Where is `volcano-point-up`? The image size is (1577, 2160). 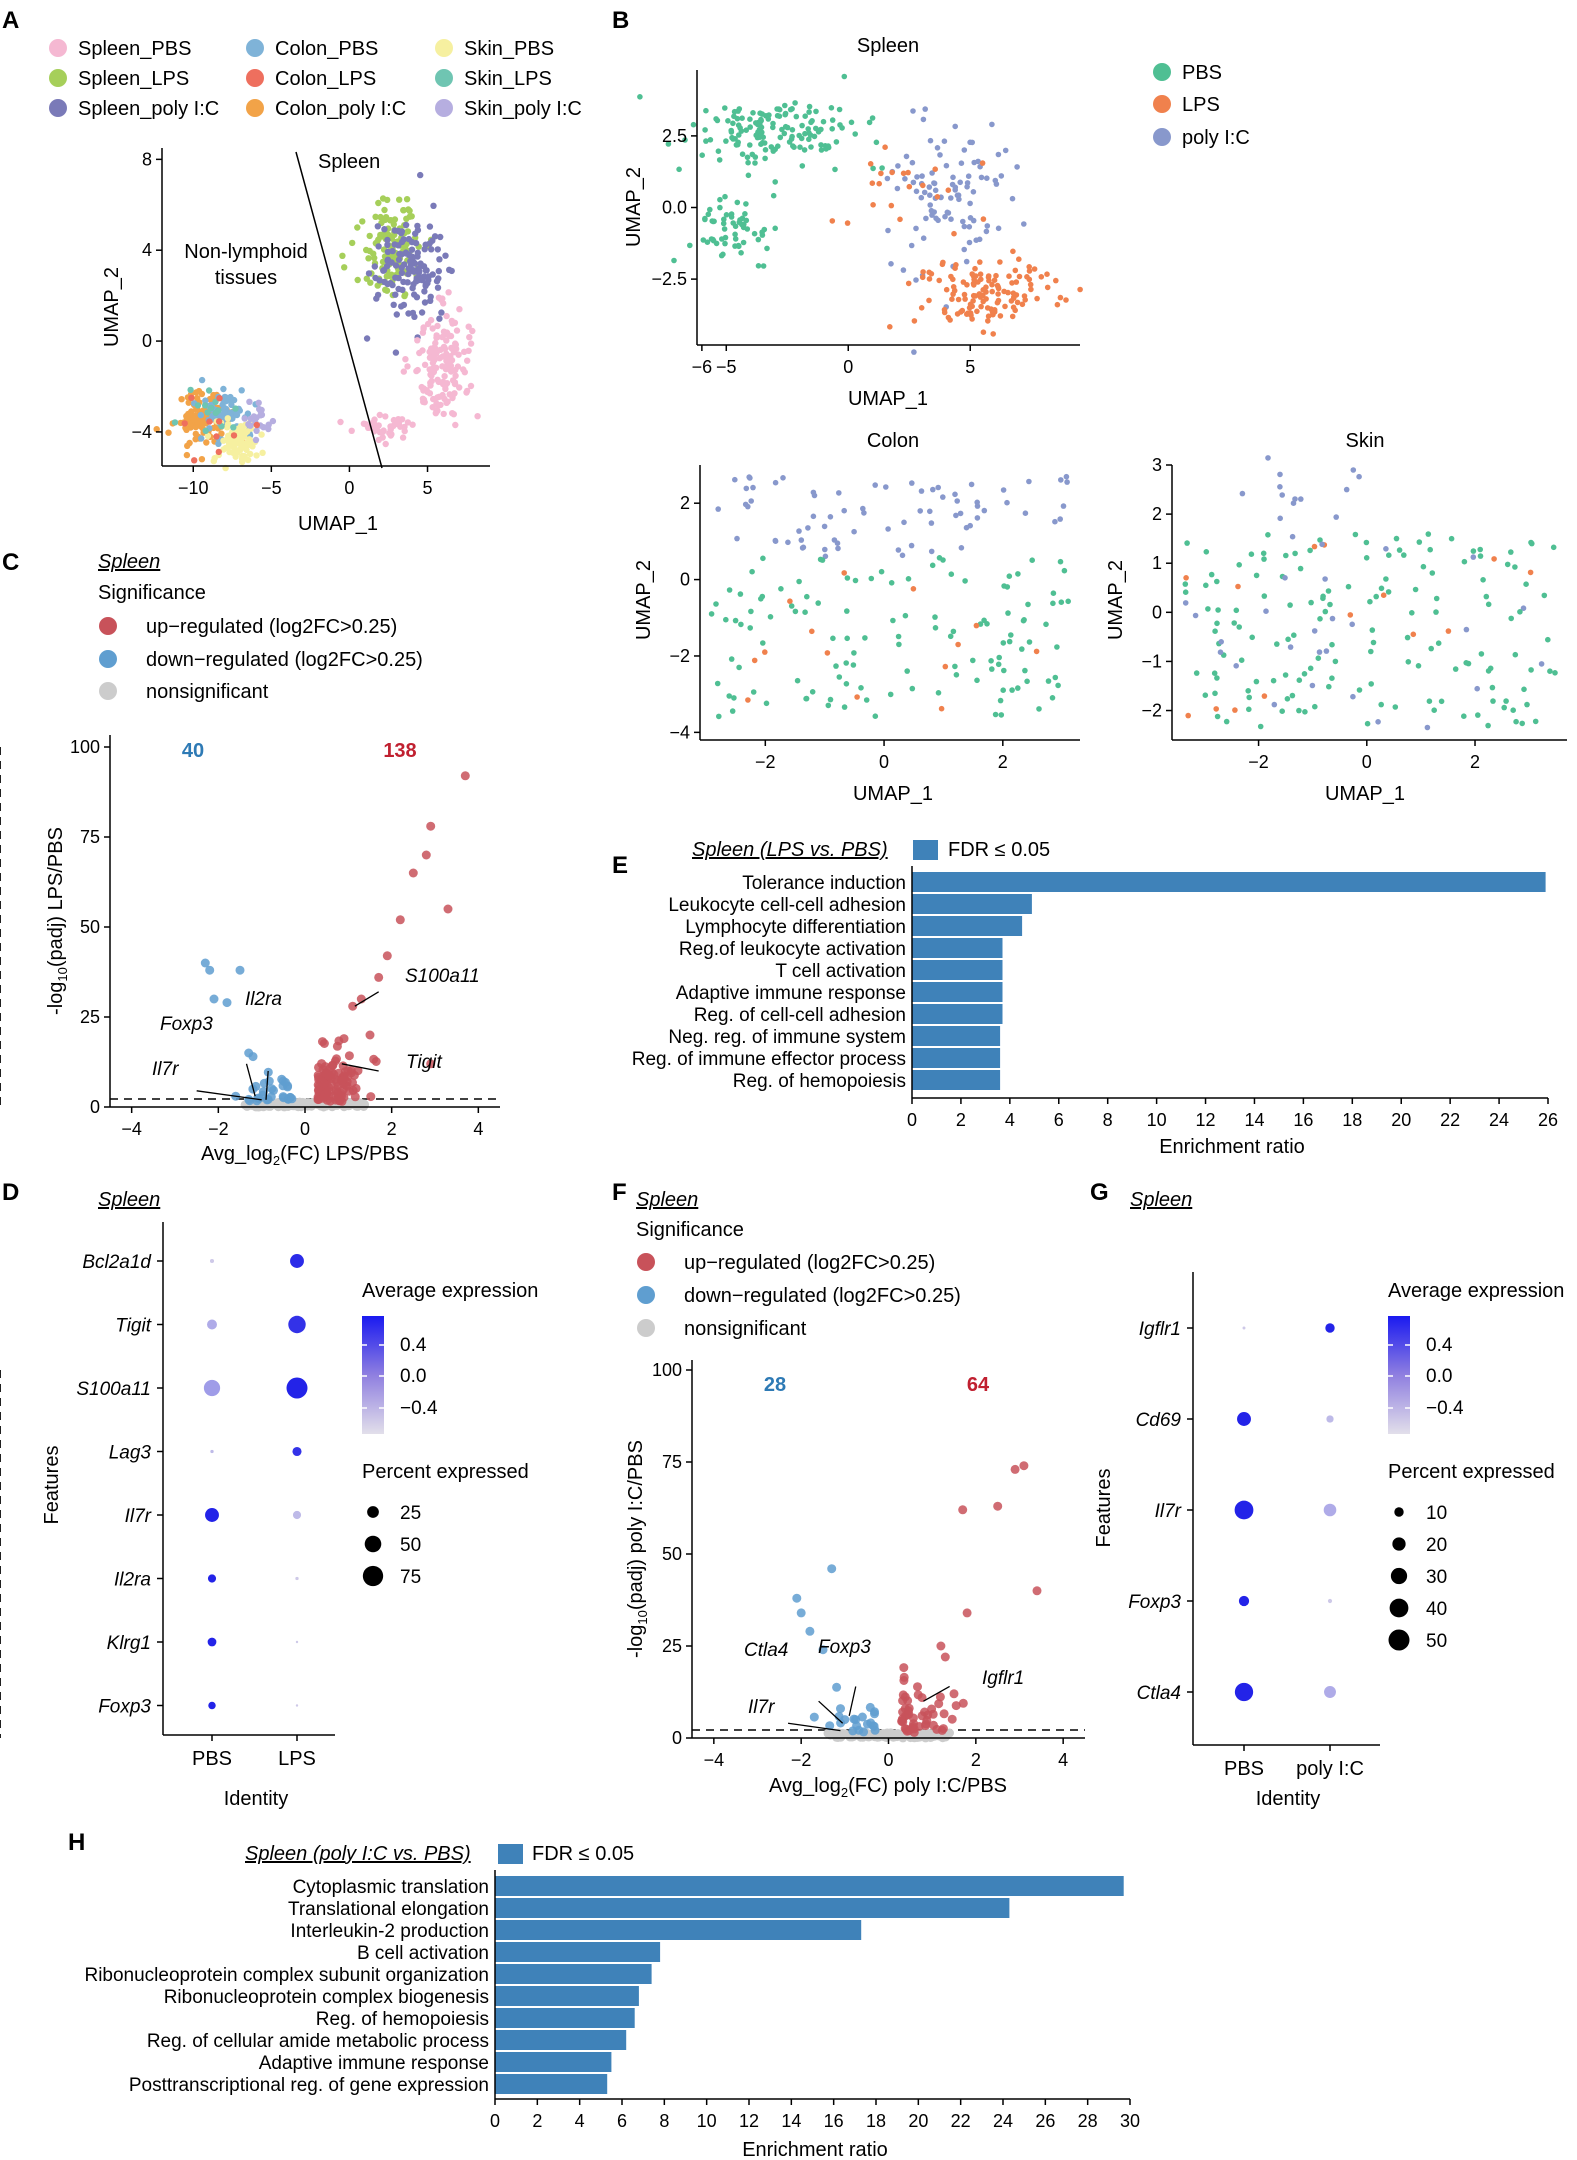
volcano-point-up is located at coordinates (902, 1721).